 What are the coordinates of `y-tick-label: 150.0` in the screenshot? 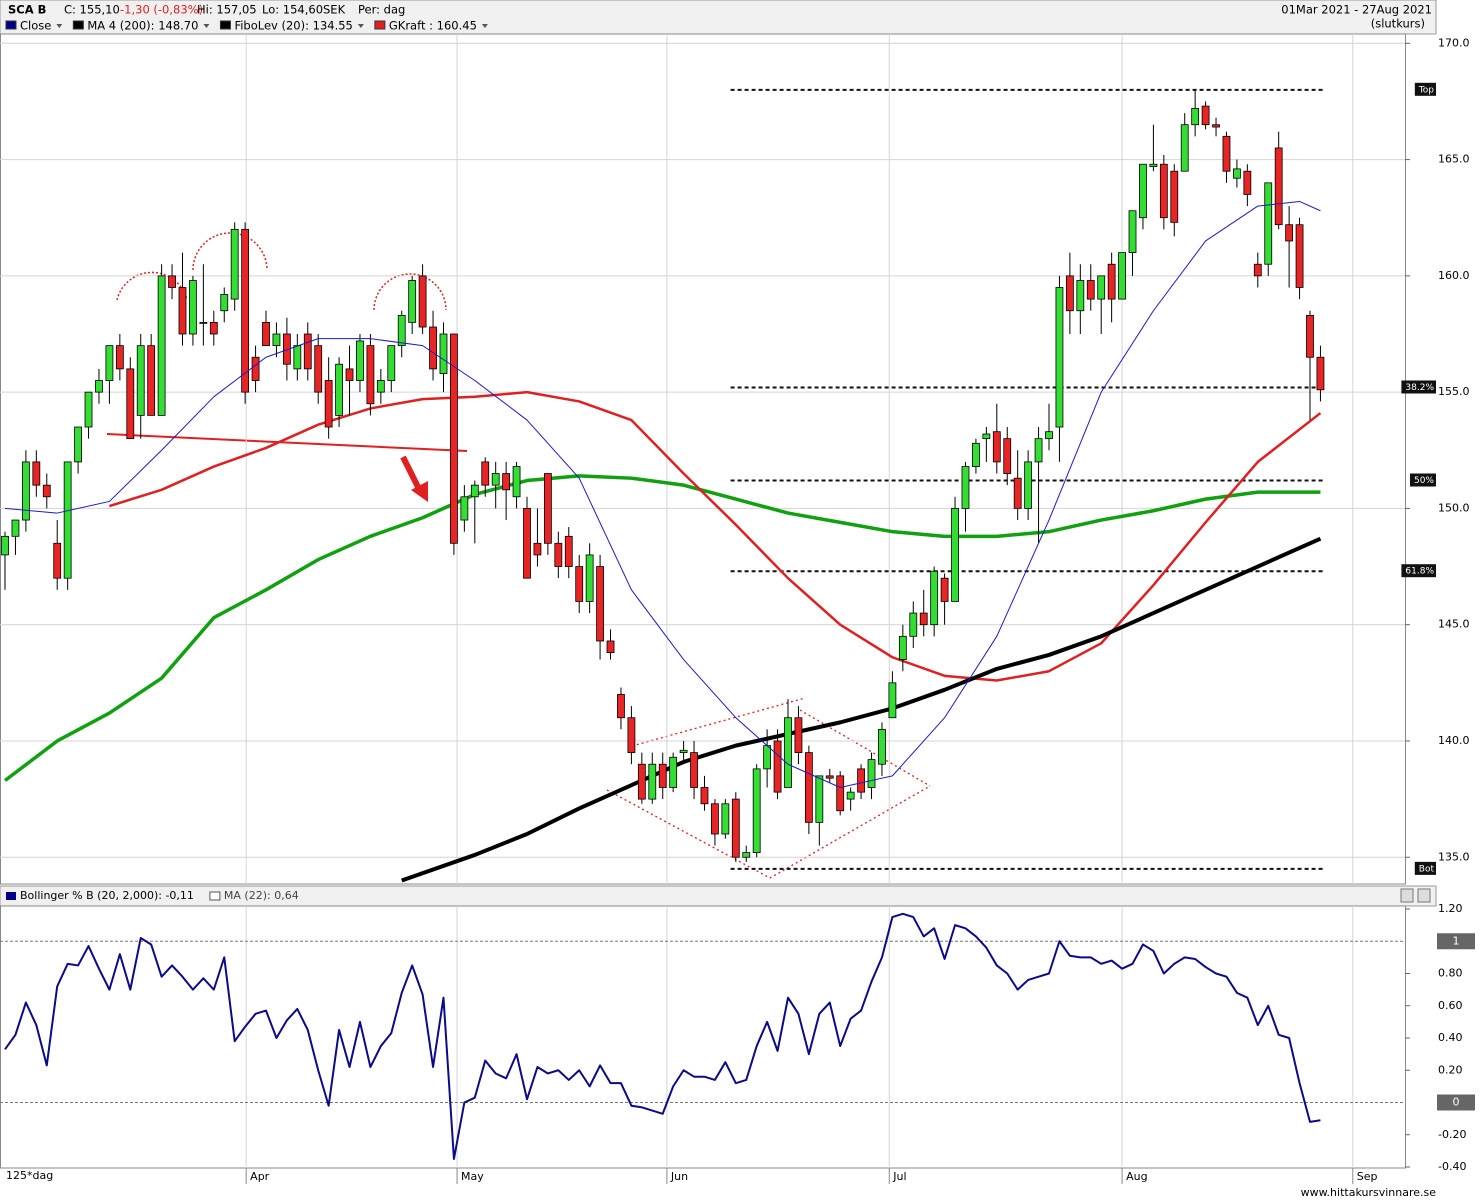 It's located at (1454, 507).